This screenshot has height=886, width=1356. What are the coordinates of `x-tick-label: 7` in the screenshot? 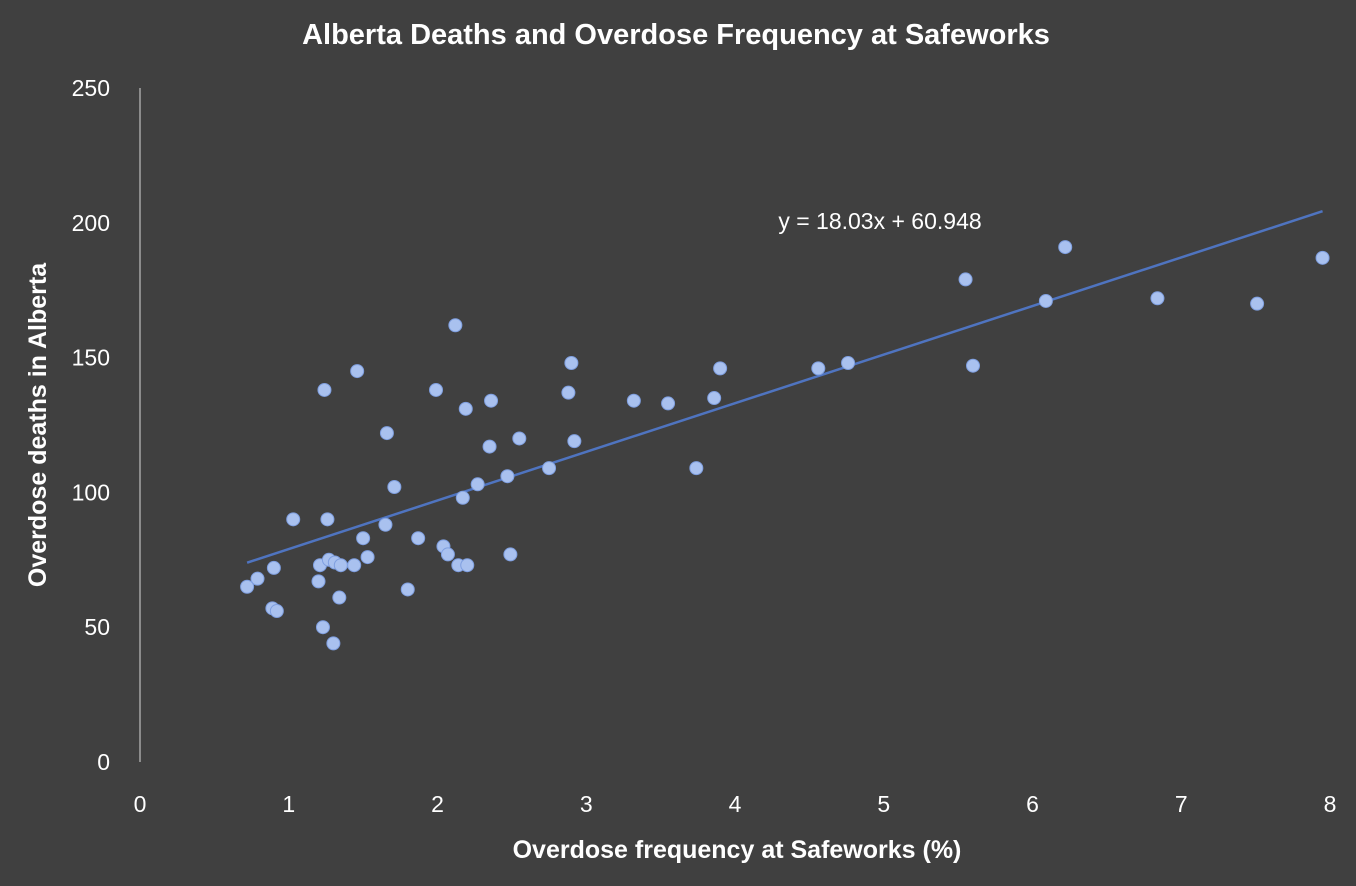 It's located at (1181, 804).